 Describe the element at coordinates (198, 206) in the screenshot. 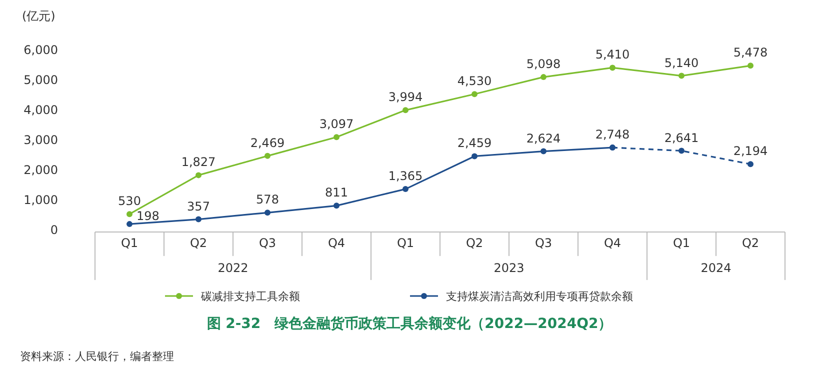

I see `data-label: 357` at that location.